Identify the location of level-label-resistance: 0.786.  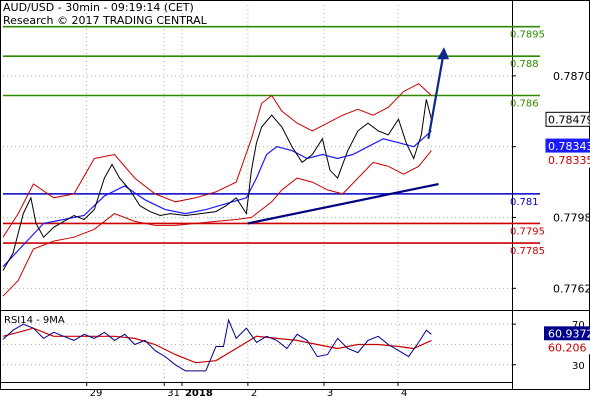
(524, 104).